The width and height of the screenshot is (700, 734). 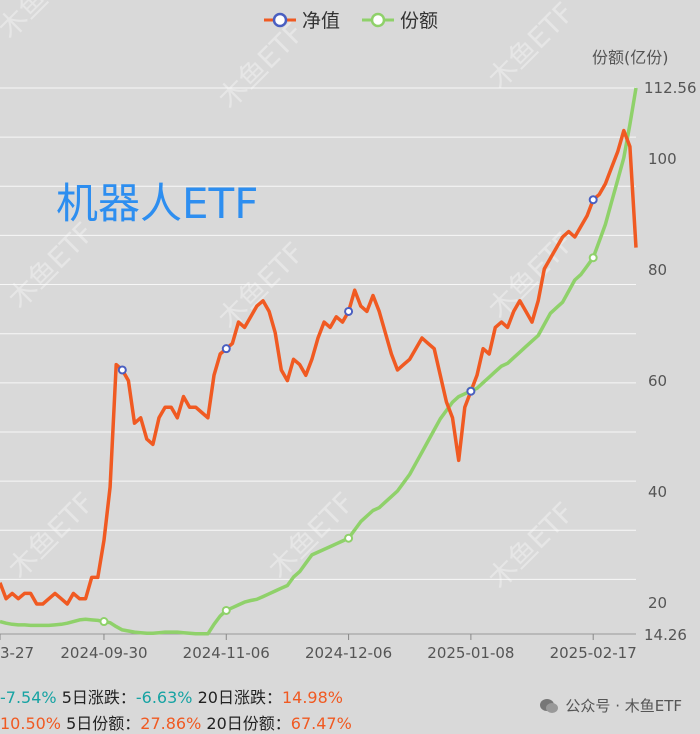 I want to click on share-legend-icon, so click(x=378, y=19).